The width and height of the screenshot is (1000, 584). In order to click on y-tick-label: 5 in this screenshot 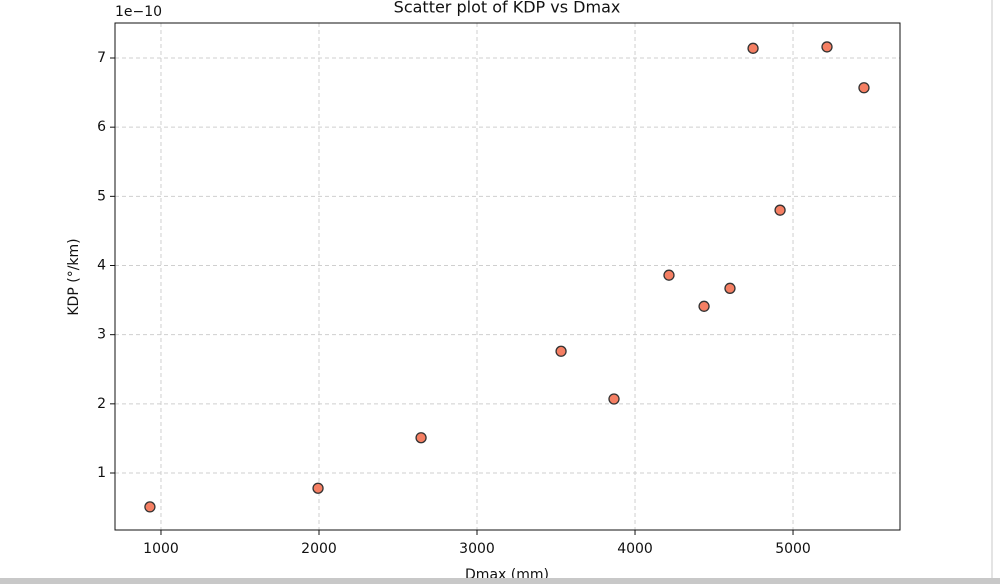, I will do `click(101, 196)`.